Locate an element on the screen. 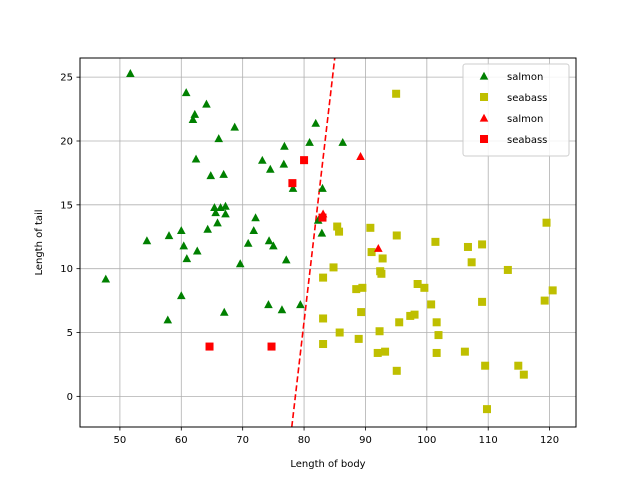 The width and height of the screenshot is (640, 480). boundary-line is located at coordinates (313, 242).